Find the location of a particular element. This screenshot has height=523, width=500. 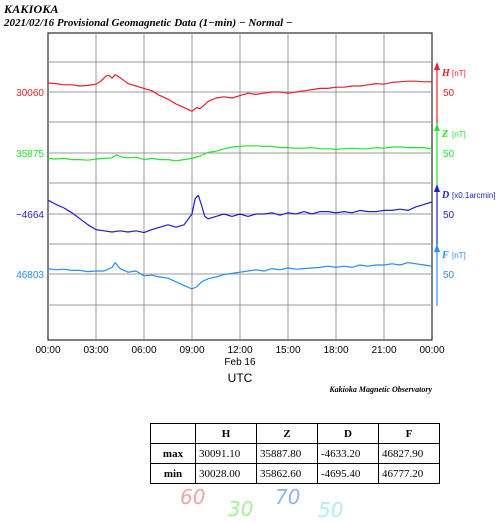

stats-cell: 35862.60 is located at coordinates (287, 473).